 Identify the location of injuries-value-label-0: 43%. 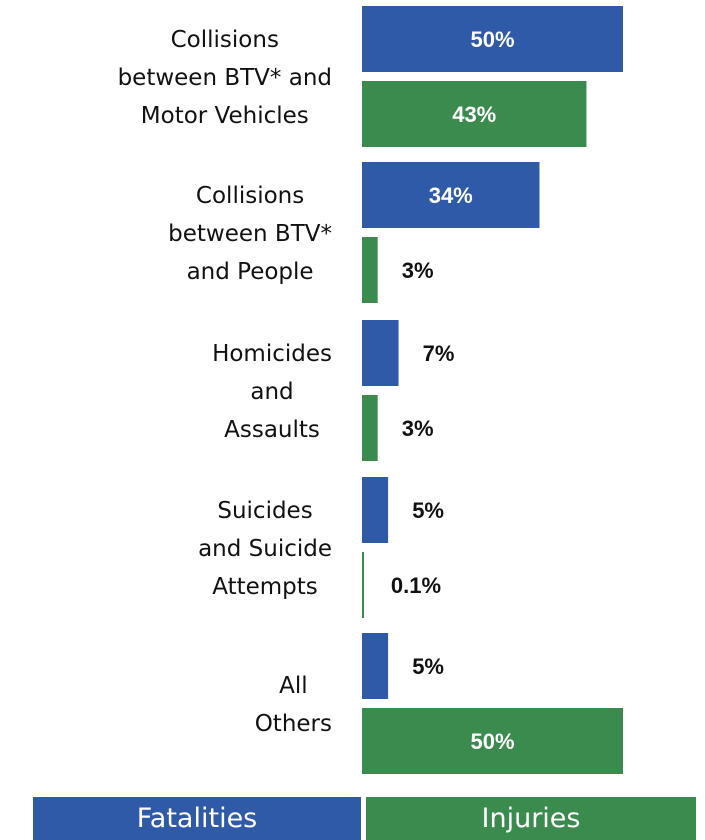
(474, 114).